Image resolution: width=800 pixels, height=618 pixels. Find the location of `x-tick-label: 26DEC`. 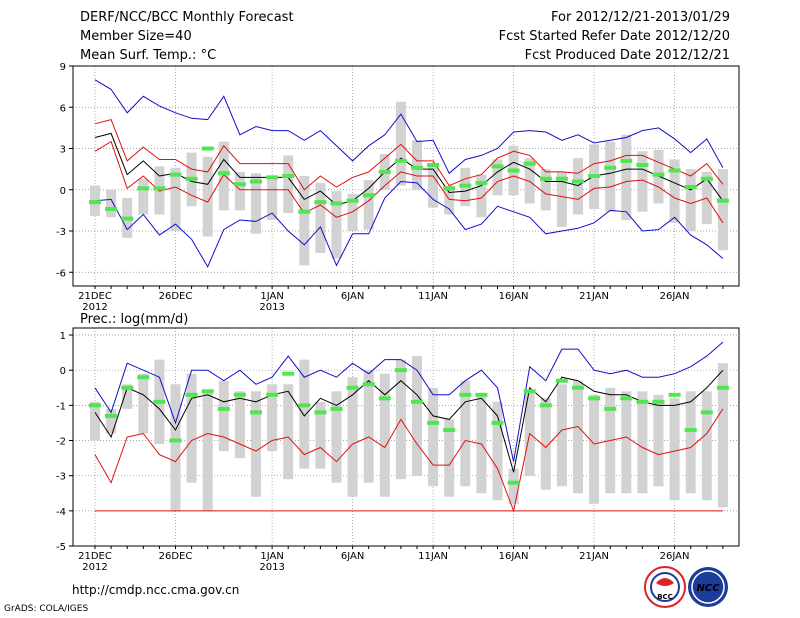

x-tick-label: 26DEC is located at coordinates (176, 296).